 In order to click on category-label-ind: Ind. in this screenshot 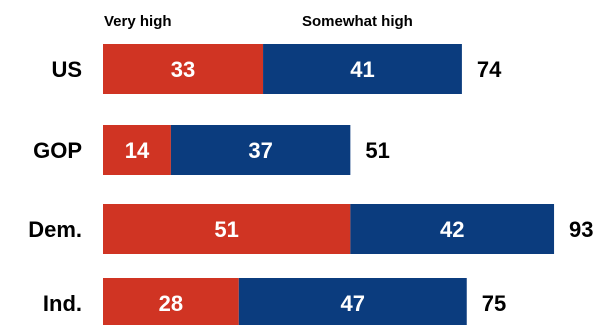, I will do `click(62, 303)`.